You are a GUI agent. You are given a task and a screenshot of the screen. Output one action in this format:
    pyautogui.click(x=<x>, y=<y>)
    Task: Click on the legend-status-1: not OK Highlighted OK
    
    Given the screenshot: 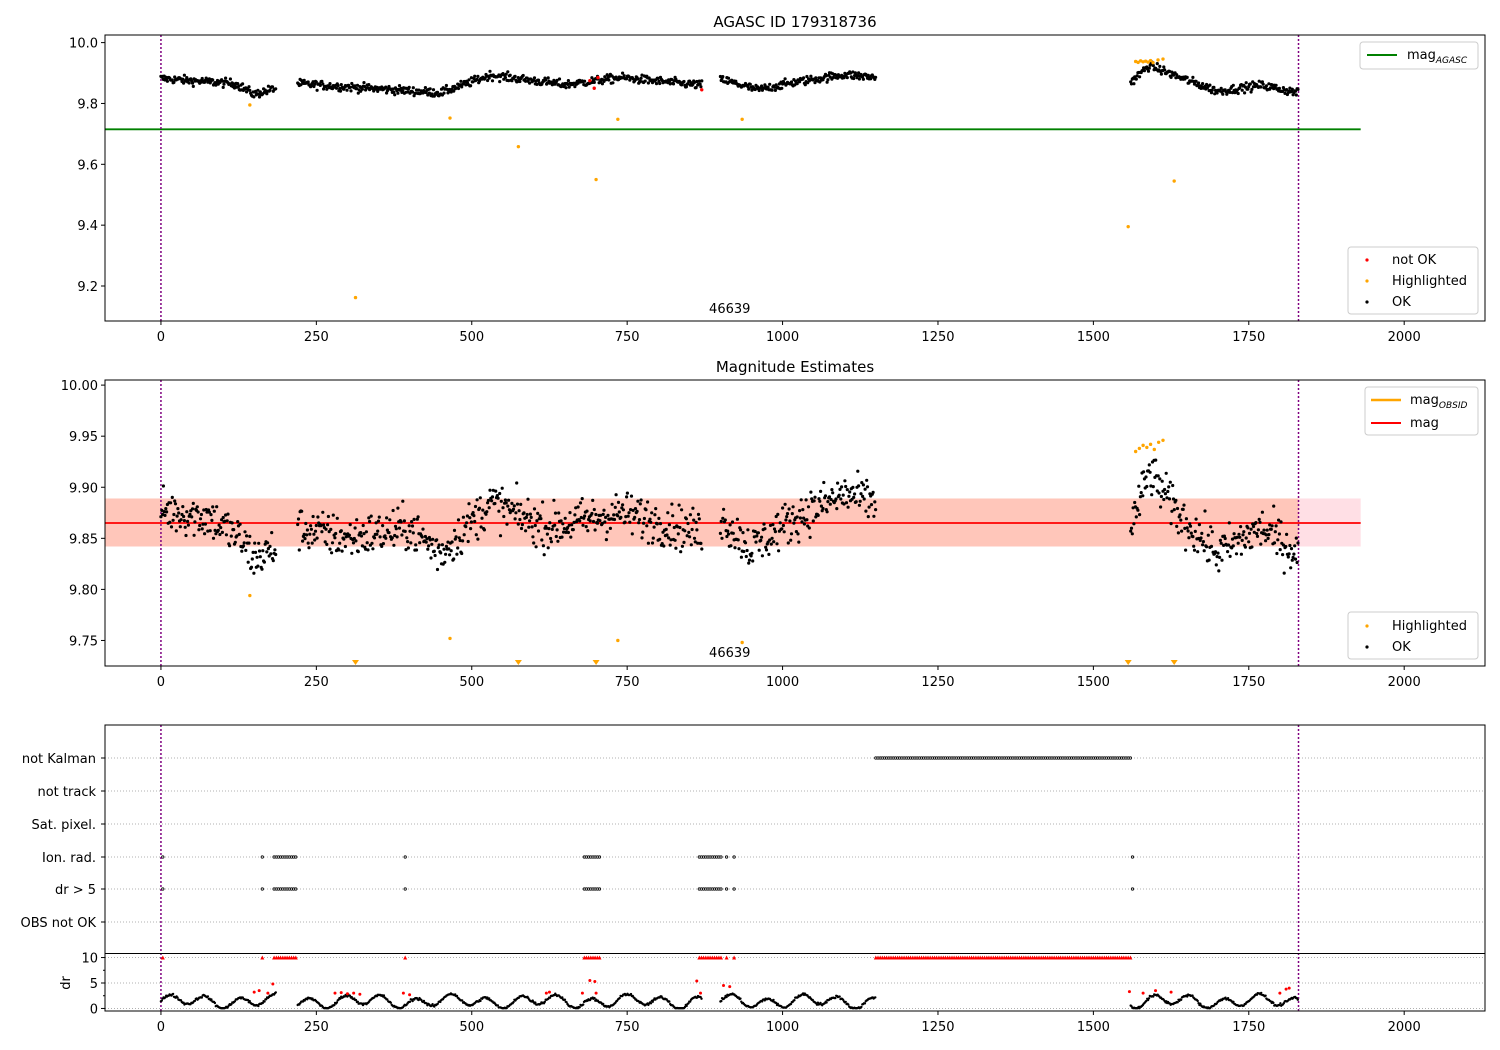 What is the action you would take?
    pyautogui.click(x=1413, y=280)
    